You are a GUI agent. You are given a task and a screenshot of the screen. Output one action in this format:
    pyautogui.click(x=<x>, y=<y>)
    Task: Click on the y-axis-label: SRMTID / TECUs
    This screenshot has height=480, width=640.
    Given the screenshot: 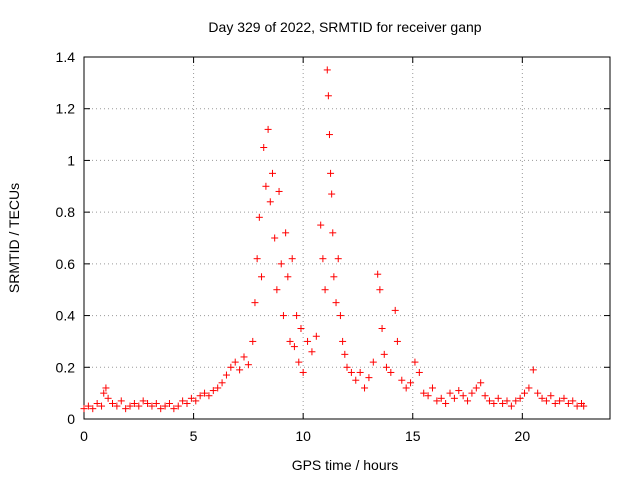 What is the action you would take?
    pyautogui.click(x=14, y=238)
    